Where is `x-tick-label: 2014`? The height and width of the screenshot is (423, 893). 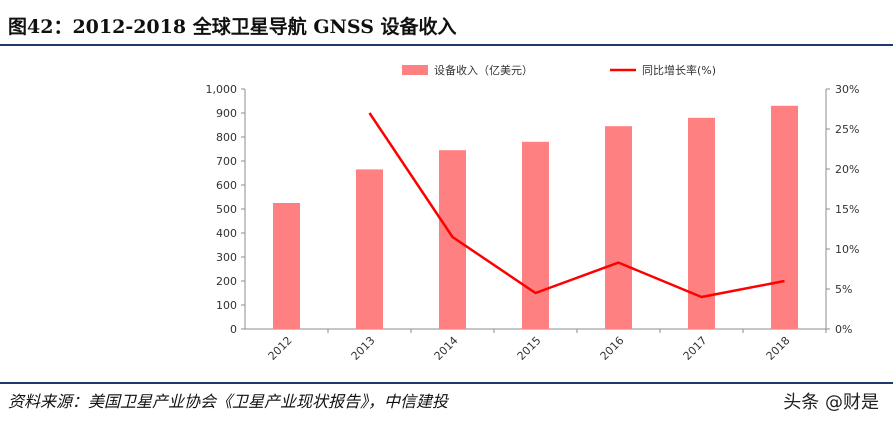
x-tick-label: 2014 is located at coordinates (446, 348).